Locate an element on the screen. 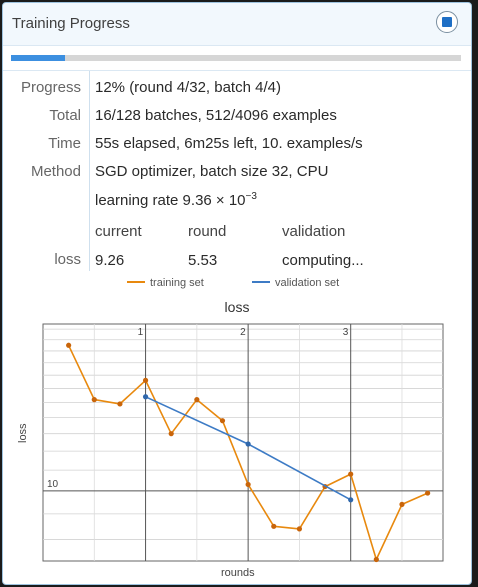 The height and width of the screenshot is (587, 478). legend-training-swatch is located at coordinates (136, 282).